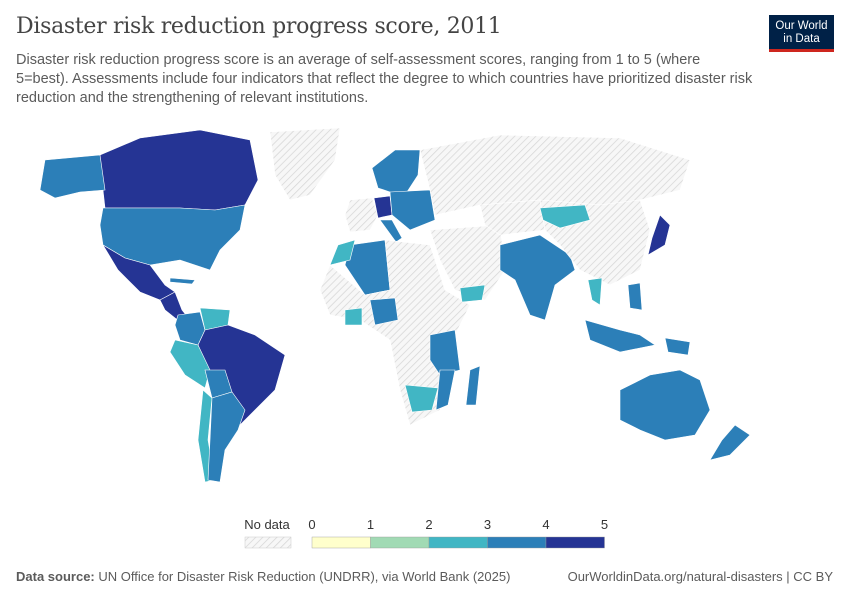 This screenshot has width=850, height=600. Describe the element at coordinates (226, 437) in the screenshot. I see `region-argentina` at that location.